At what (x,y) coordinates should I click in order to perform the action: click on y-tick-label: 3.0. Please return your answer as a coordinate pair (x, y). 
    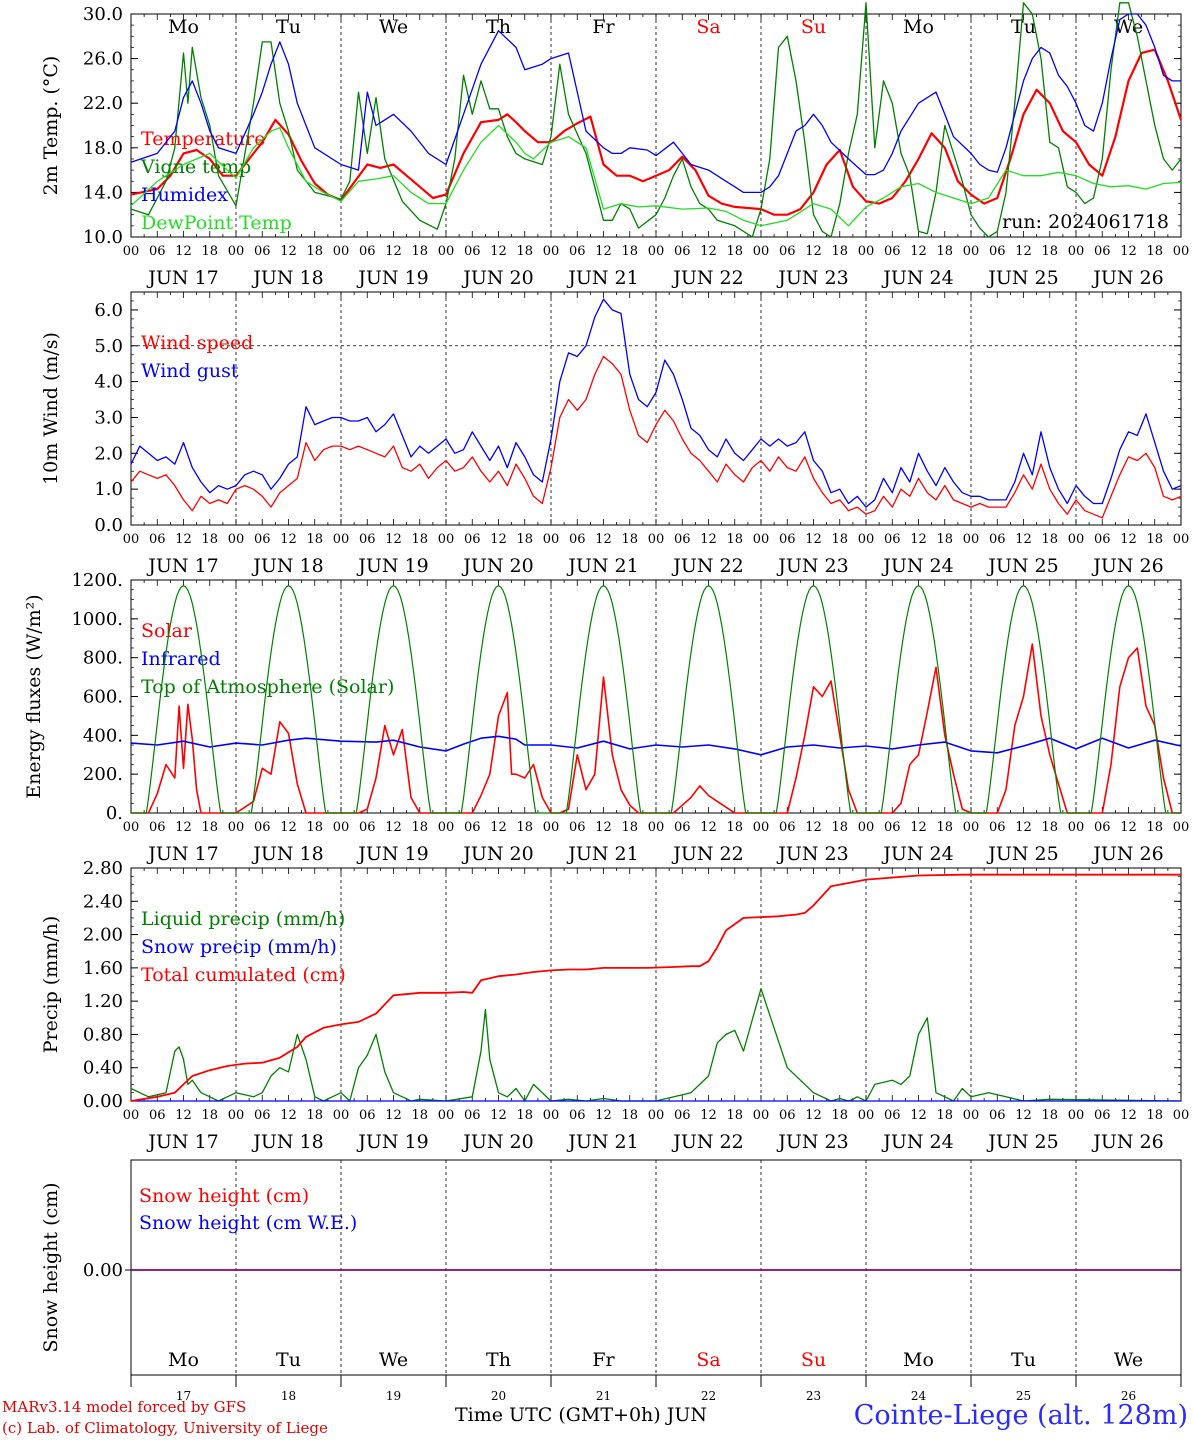
    Looking at the image, I should click on (108, 417).